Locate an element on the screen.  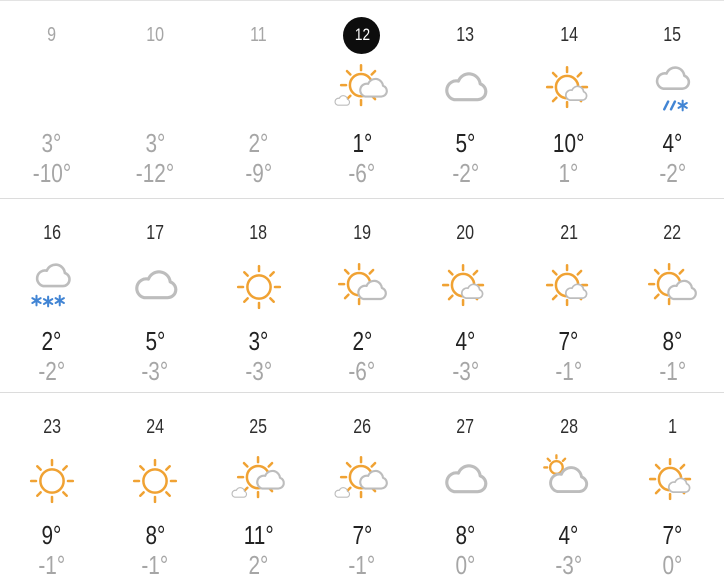
sleet-icon is located at coordinates (672, 89).